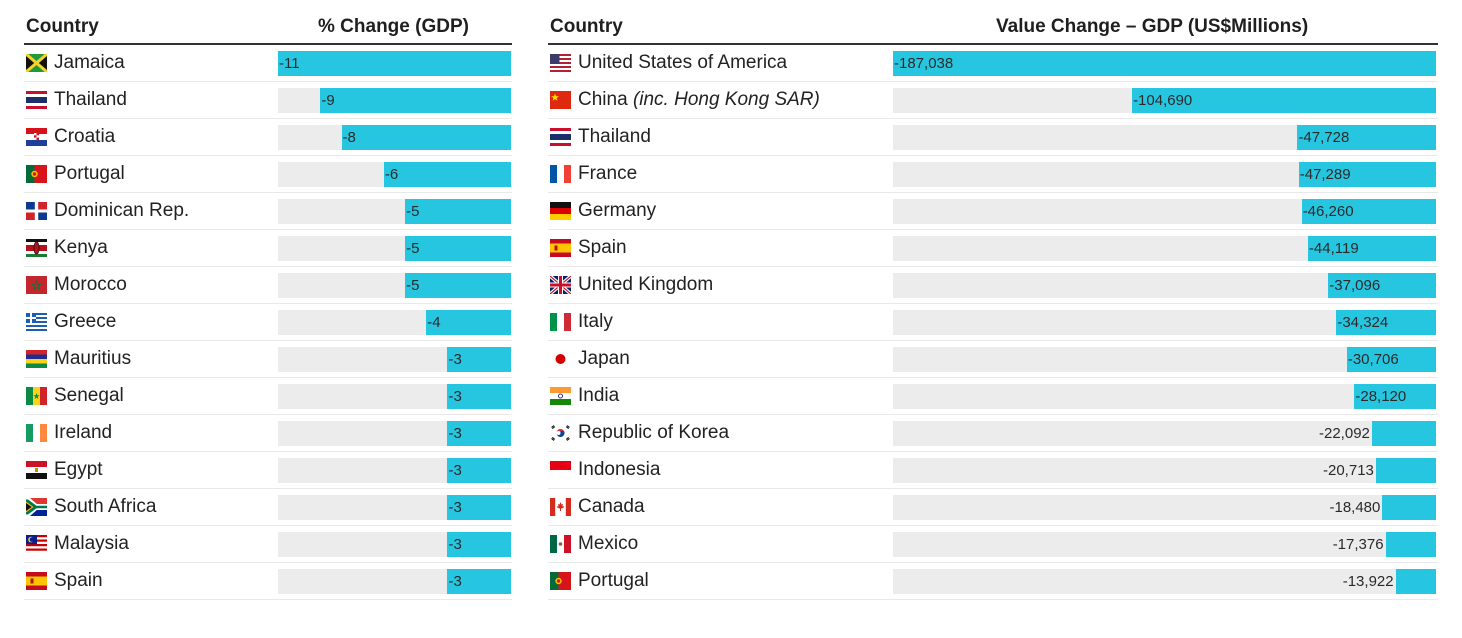 This screenshot has width=1462, height=638. I want to click on country-label: Republic of Korea, so click(654, 432).